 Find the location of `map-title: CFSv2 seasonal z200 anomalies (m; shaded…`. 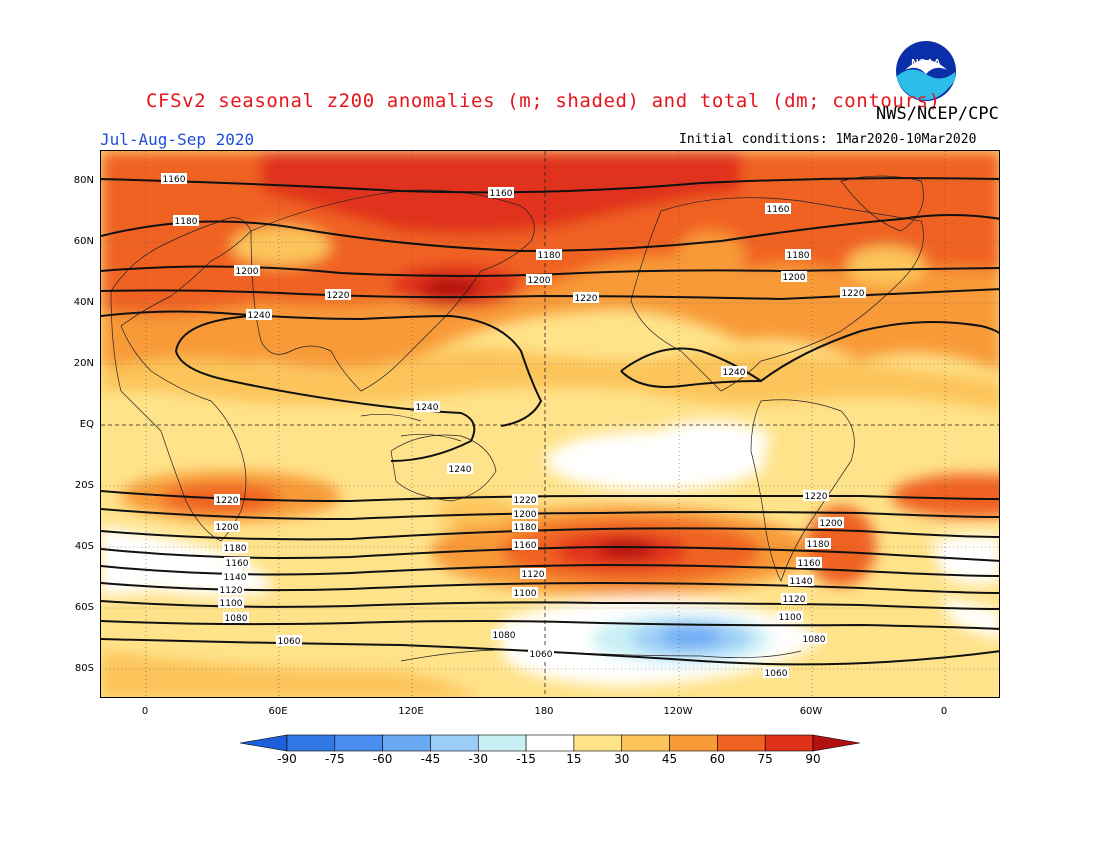

map-title: CFSv2 seasonal z200 anomalies (m; shaded… is located at coordinates (543, 101).